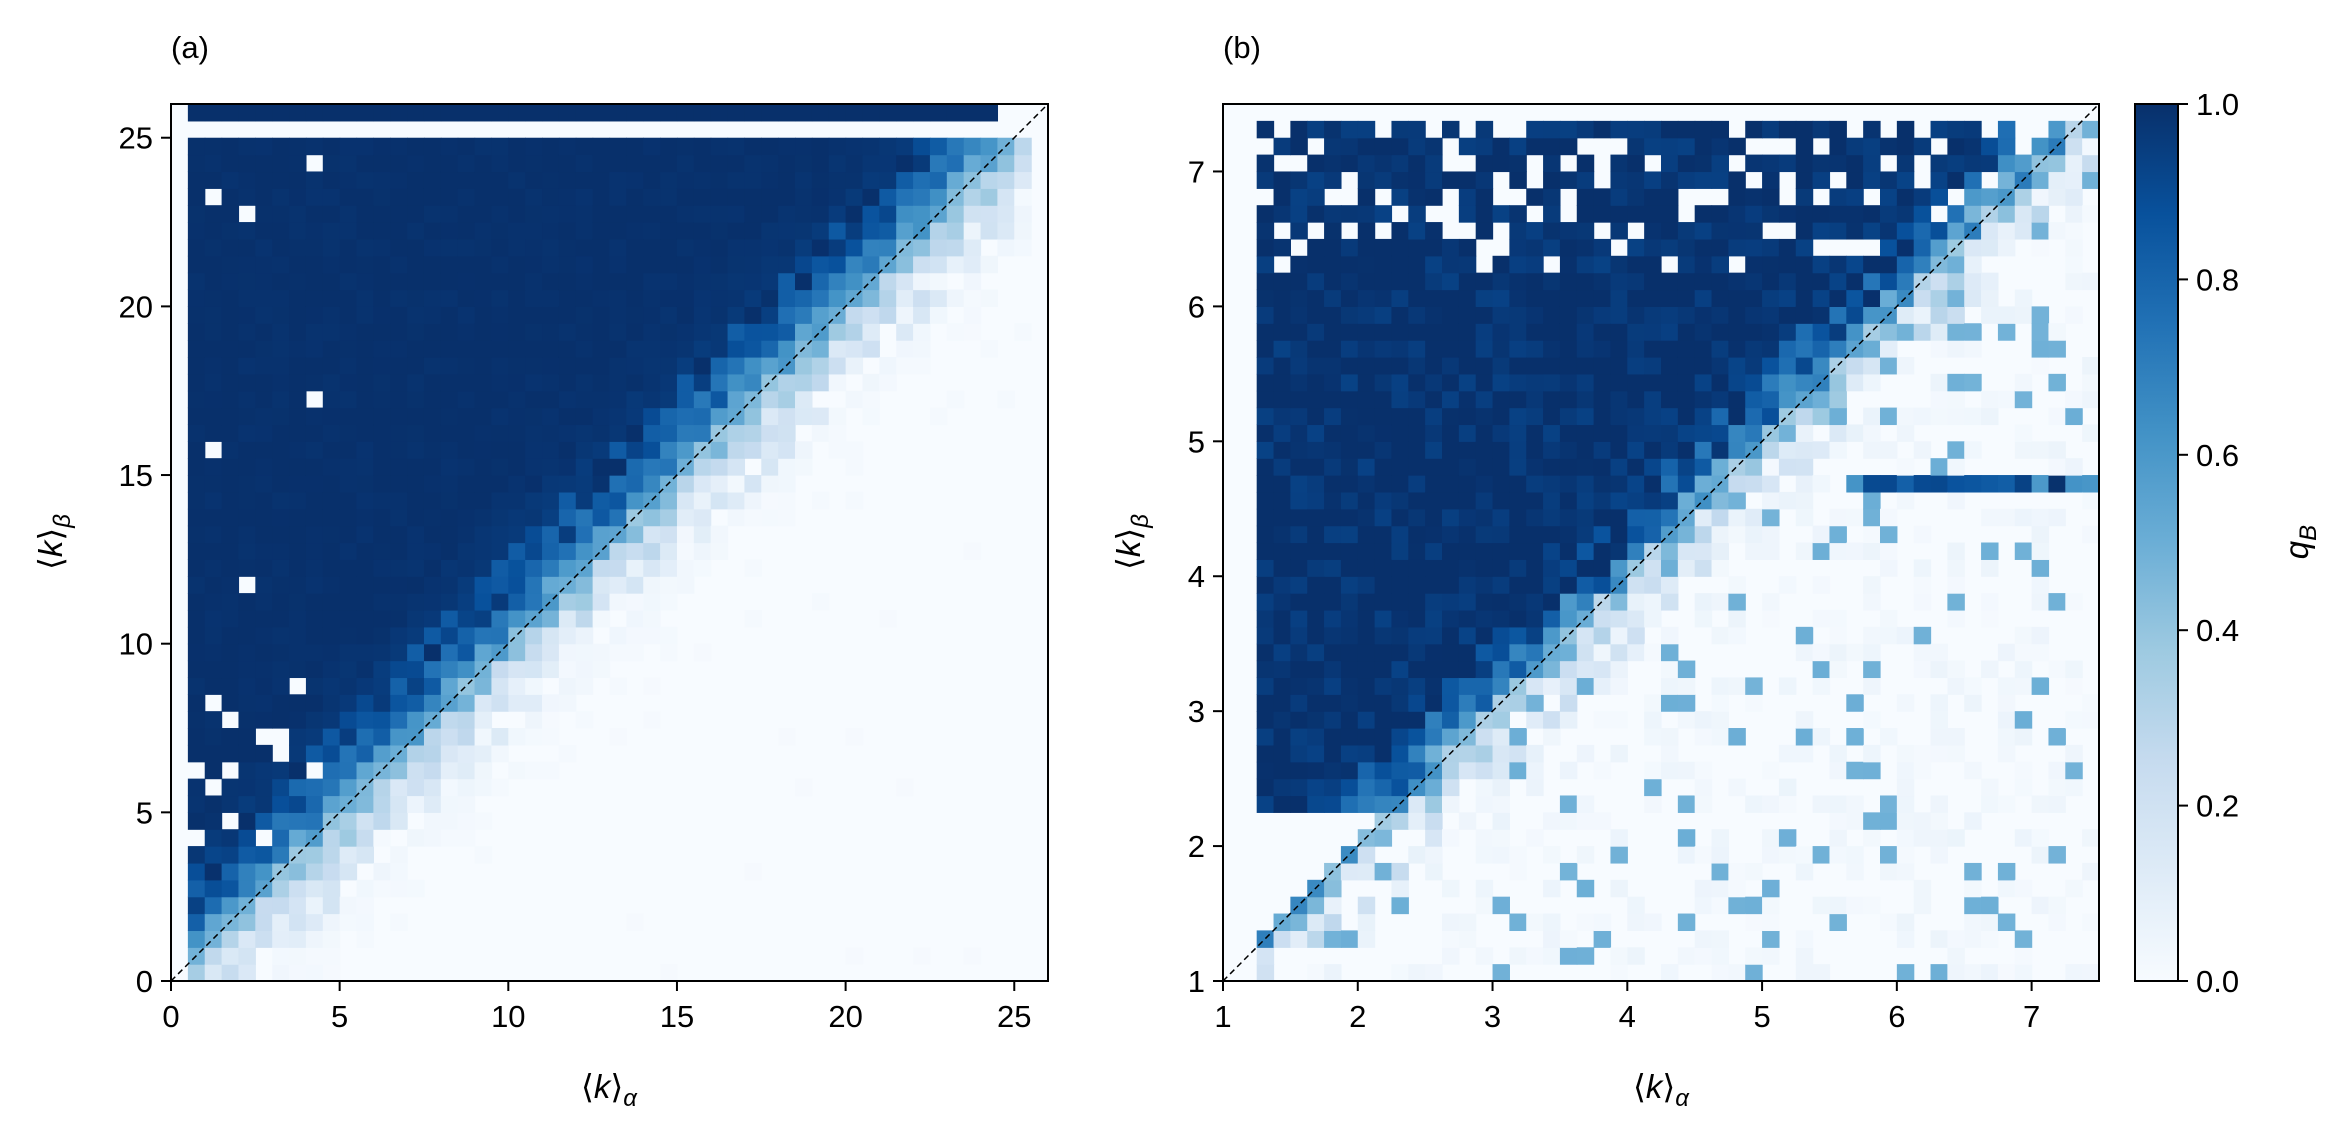 The height and width of the screenshot is (1136, 2347). I want to click on x-axis-label-b: ⟨k⟩α, so click(1661, 1090).